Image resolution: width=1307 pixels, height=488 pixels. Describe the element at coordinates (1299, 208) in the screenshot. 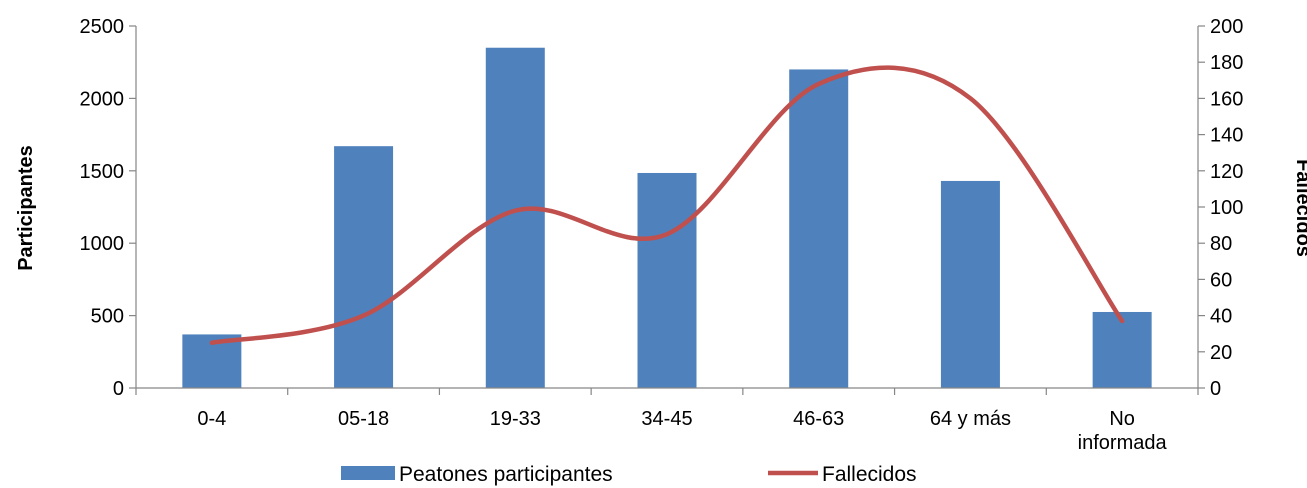

I see `y2-axis-title: Fallecidos` at that location.